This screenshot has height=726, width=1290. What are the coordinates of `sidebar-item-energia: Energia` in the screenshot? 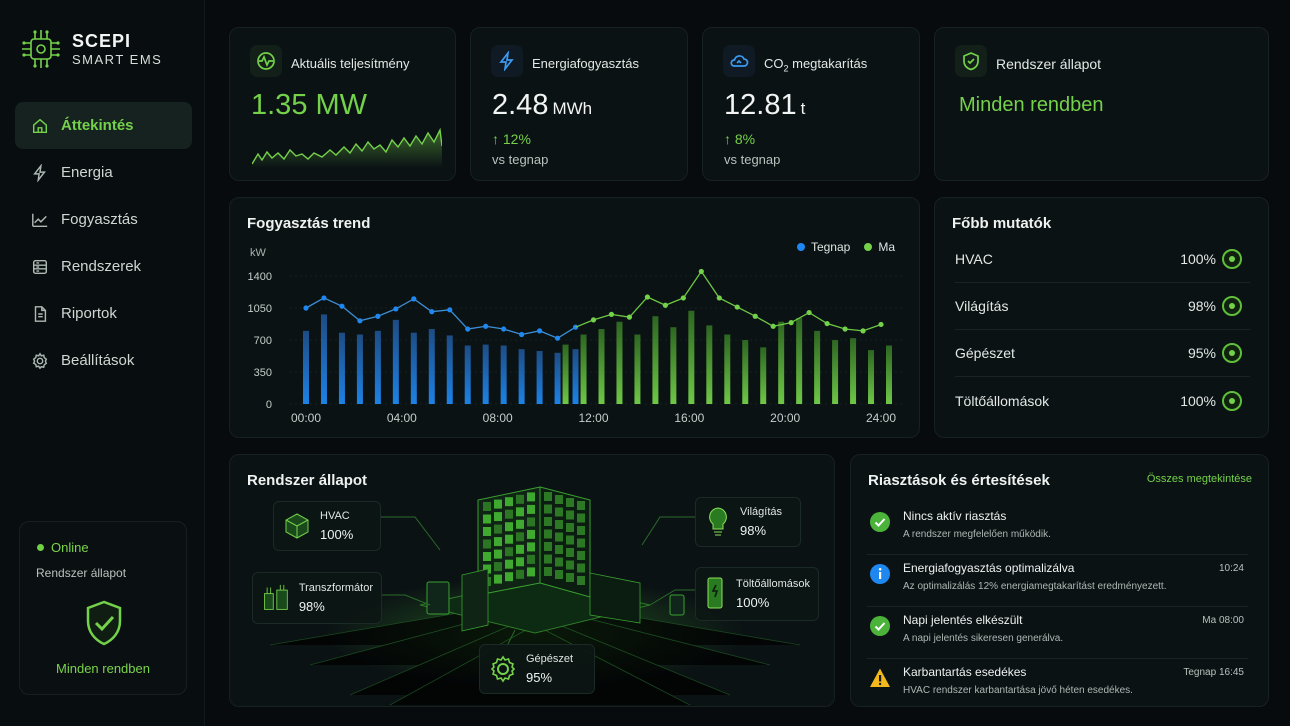 It's located at (103, 172).